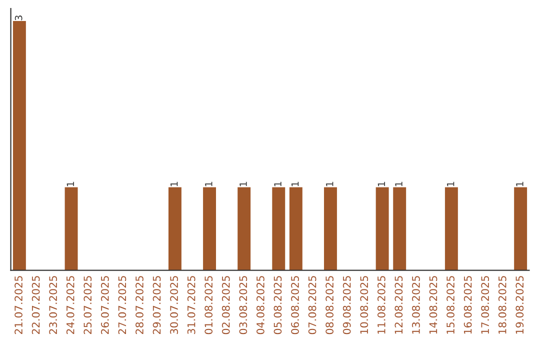  Describe the element at coordinates (36, 305) in the screenshot. I see `x-tick-label: 22.07.2025` at that location.